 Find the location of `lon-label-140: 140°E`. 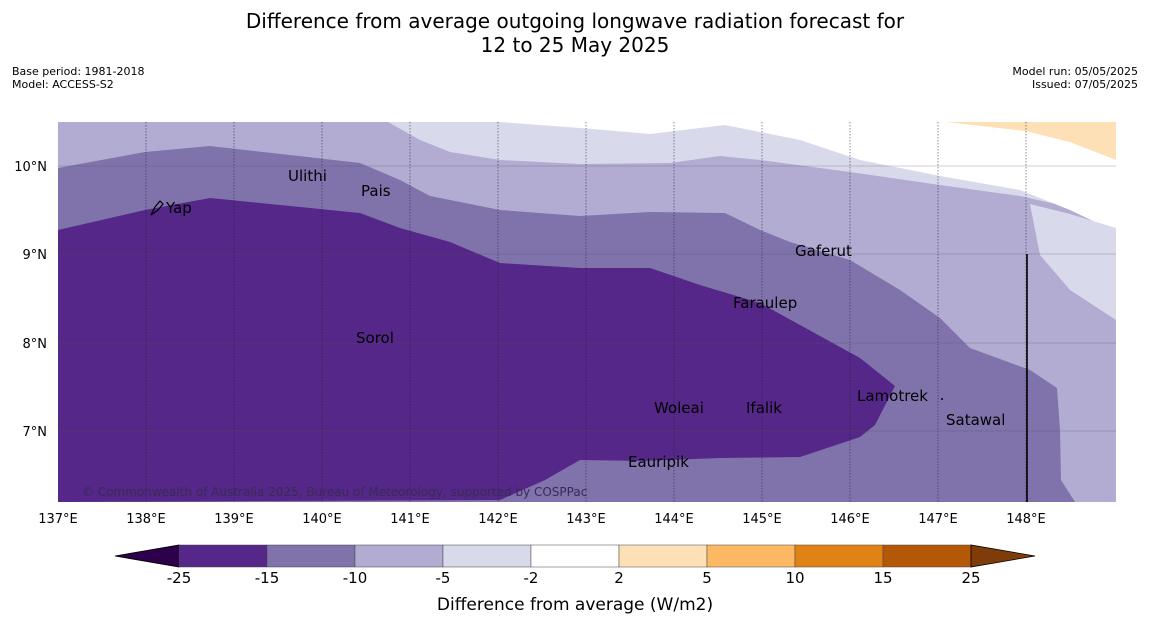

lon-label-140: 140°E is located at coordinates (322, 519).